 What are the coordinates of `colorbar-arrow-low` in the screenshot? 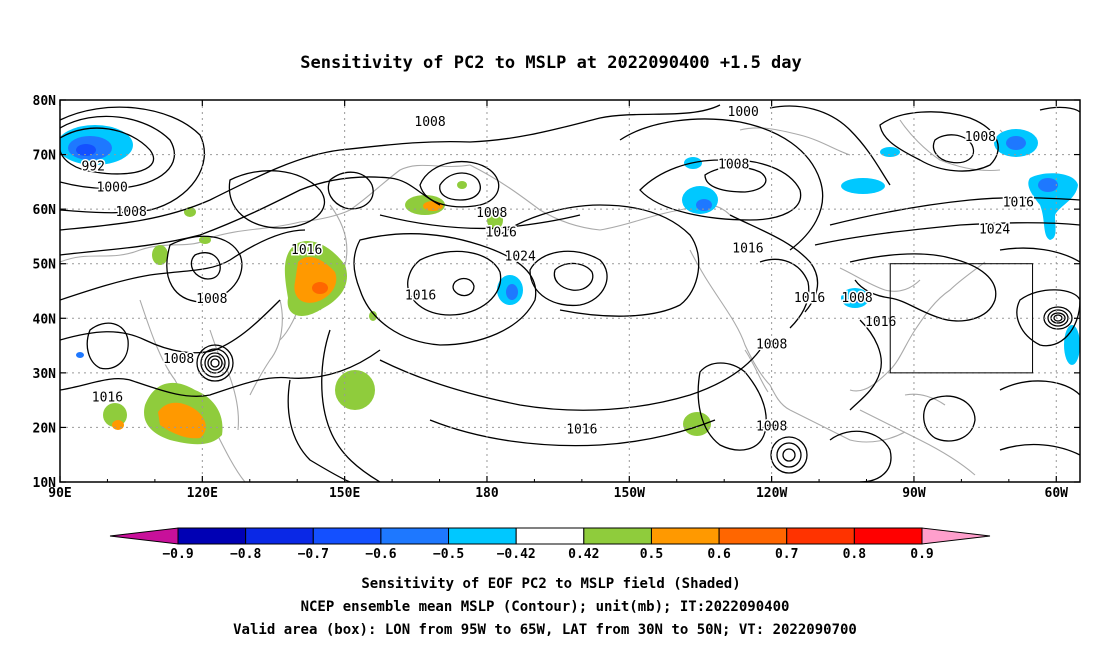 It's located at (144, 536).